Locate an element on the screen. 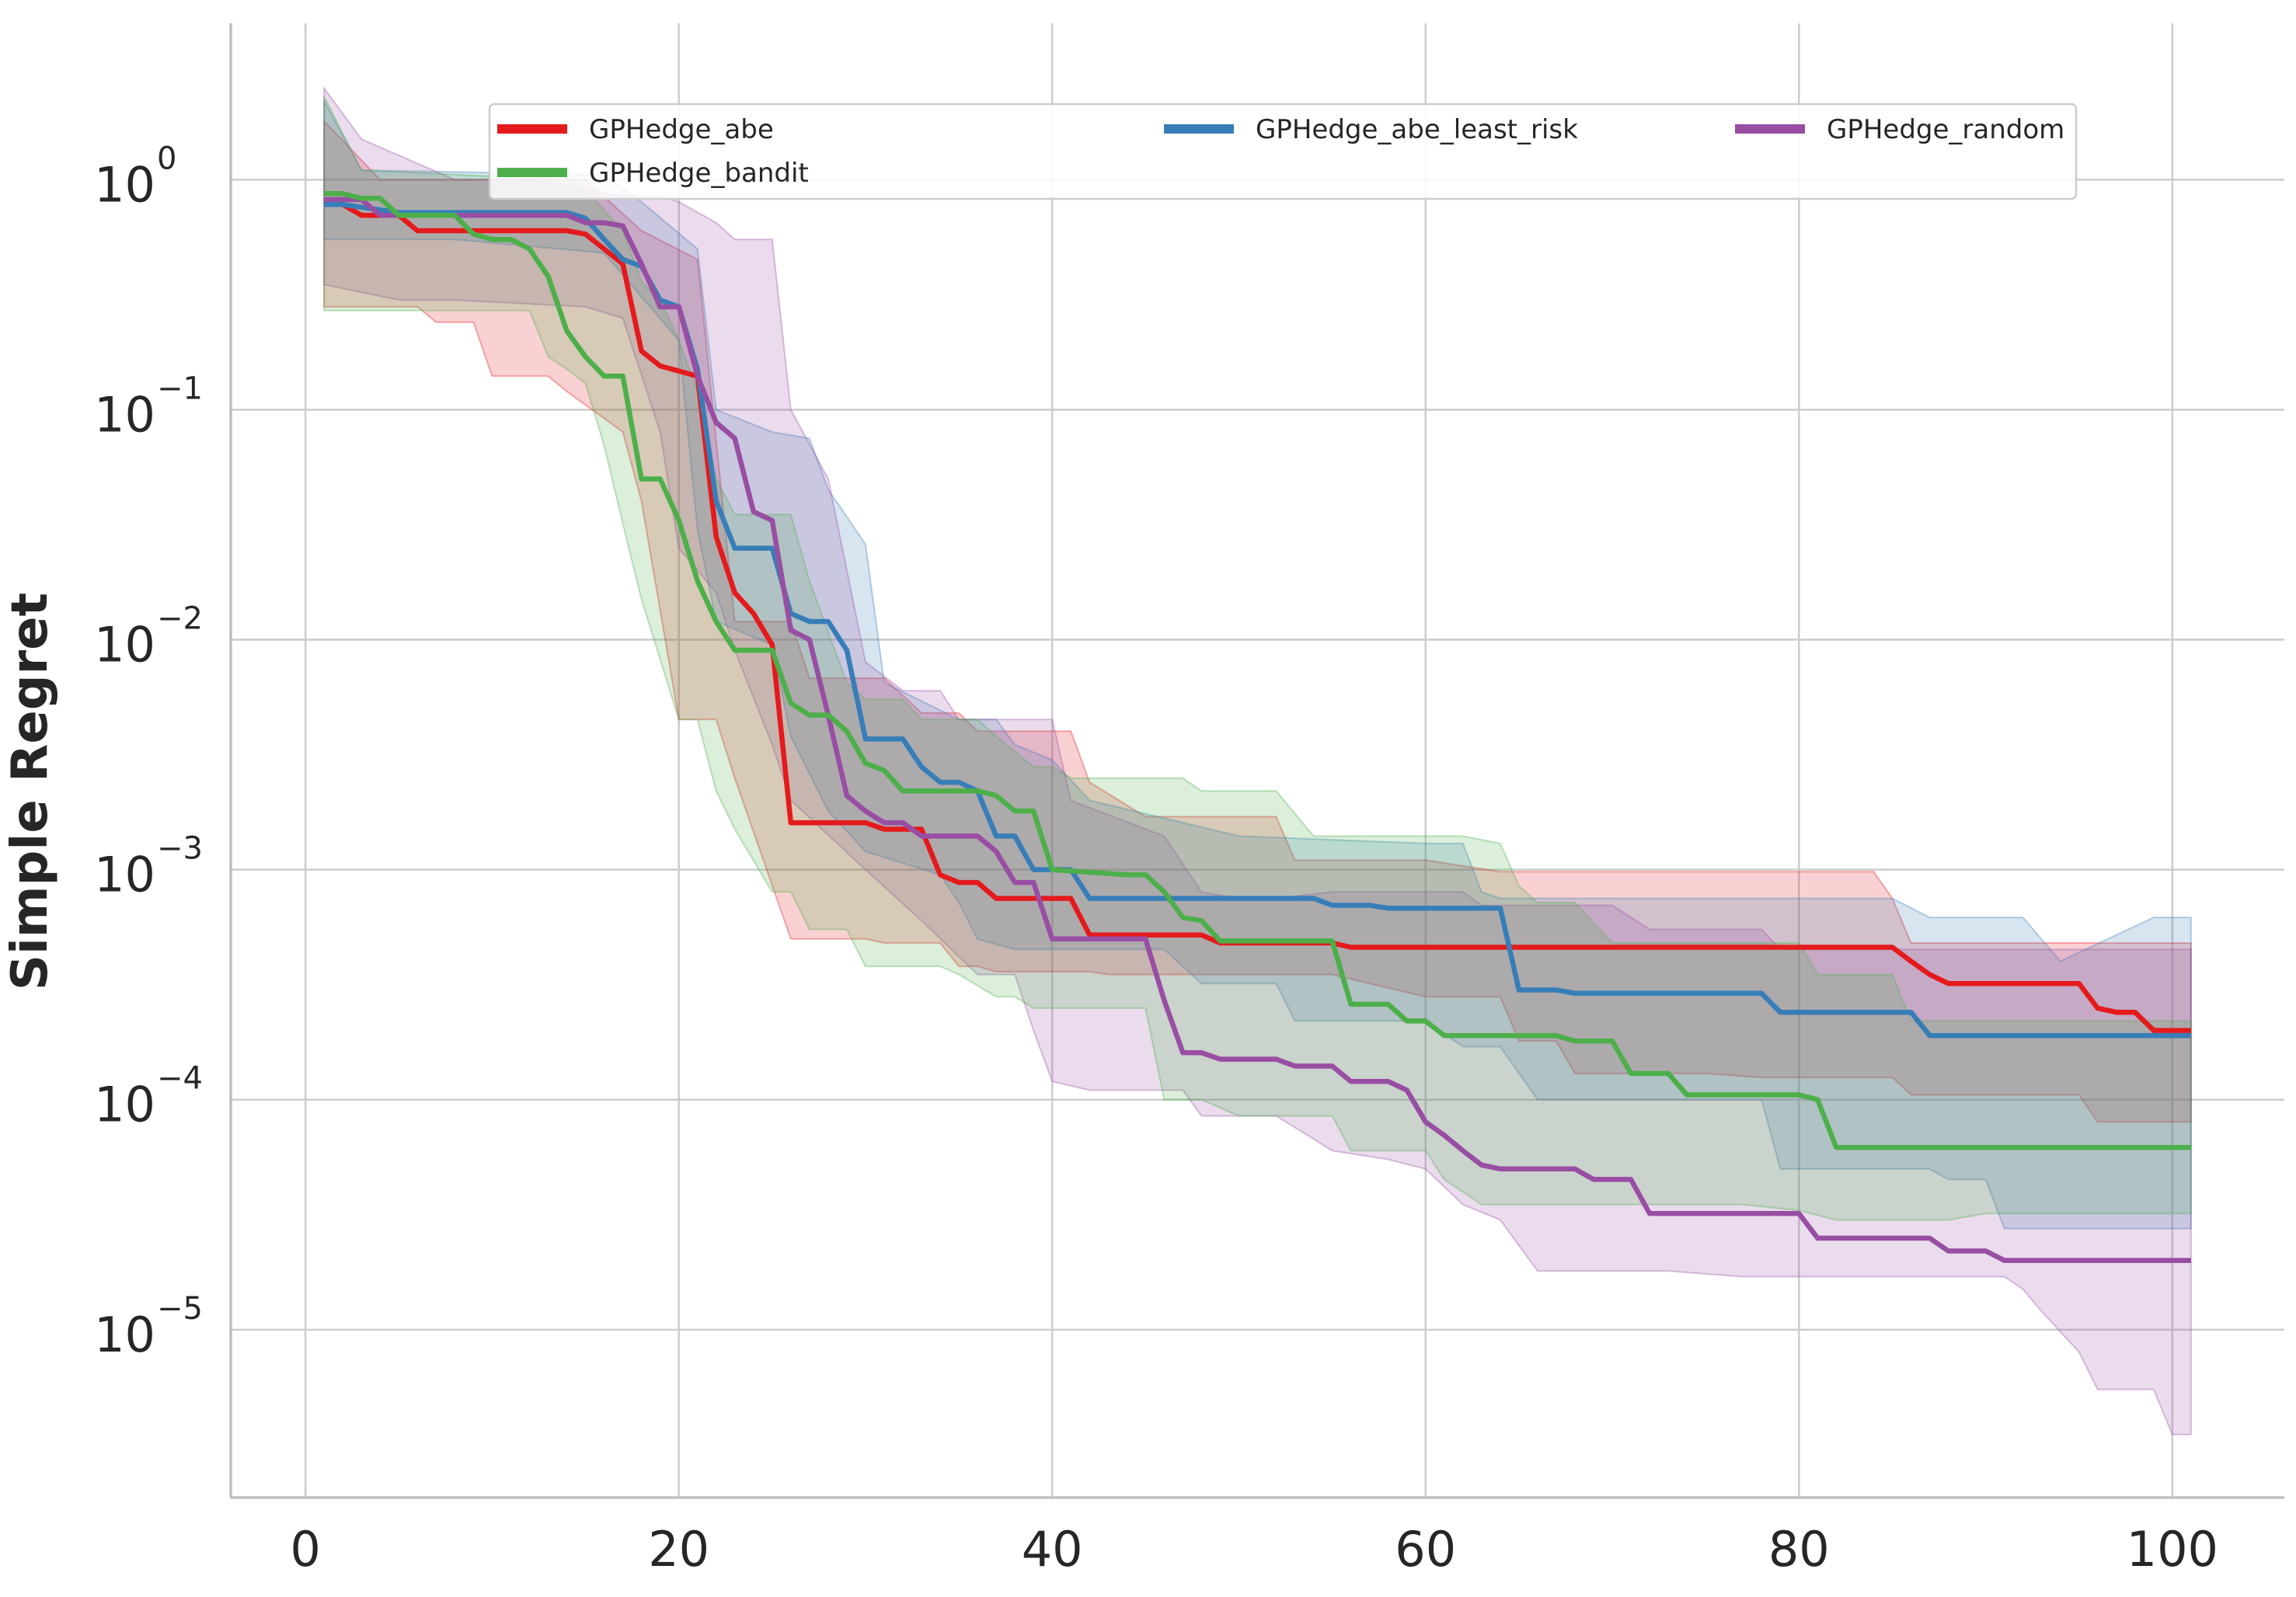 This screenshot has height=1597, width=2296. y-tick-exponent: −3 is located at coordinates (180, 849).